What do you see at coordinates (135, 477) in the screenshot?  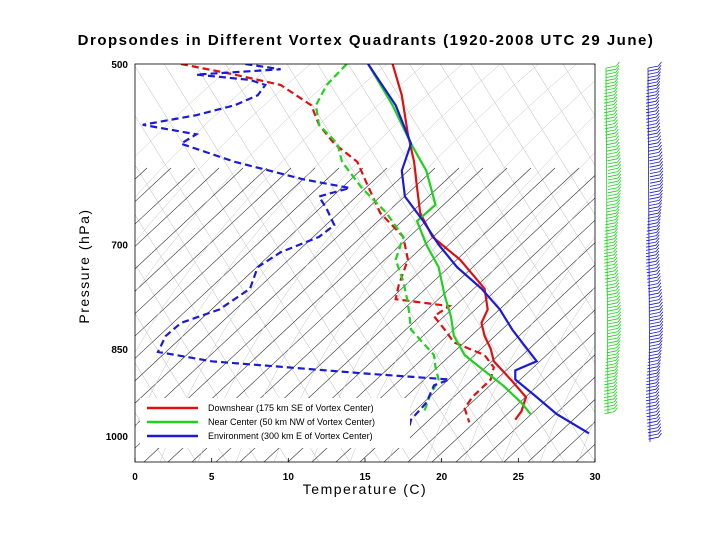 I see `x-tick-label: 0` at bounding box center [135, 477].